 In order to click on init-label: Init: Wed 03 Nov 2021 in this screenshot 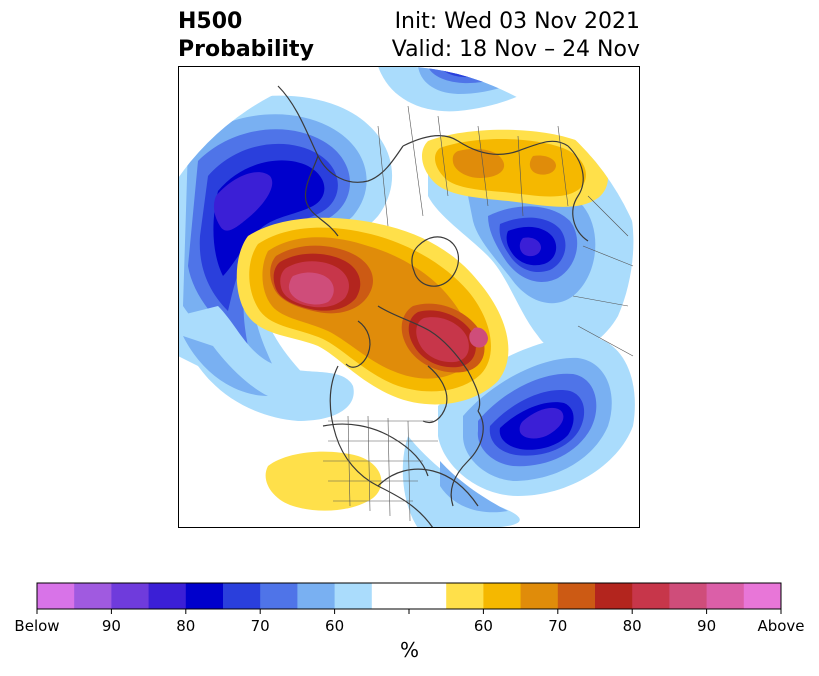, I will do `click(517, 21)`.